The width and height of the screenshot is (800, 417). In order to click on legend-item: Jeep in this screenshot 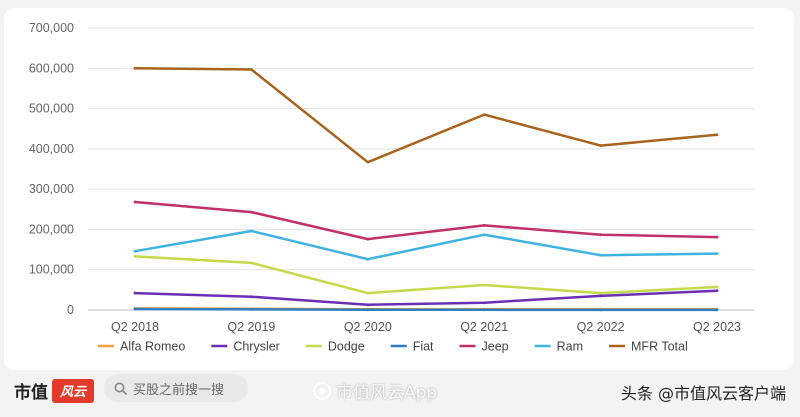, I will do `click(484, 347)`.